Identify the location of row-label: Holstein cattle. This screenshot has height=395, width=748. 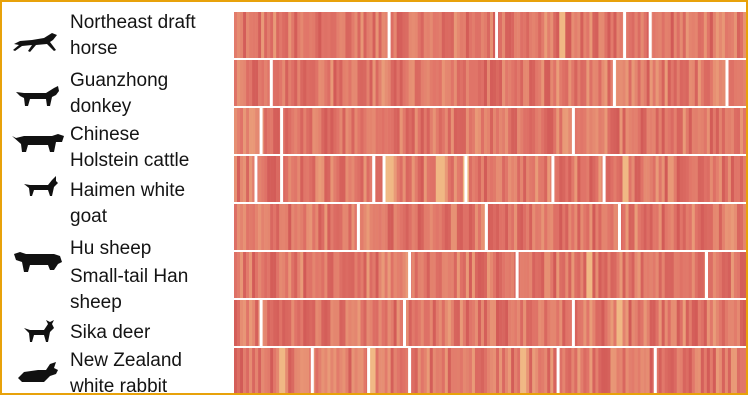
(130, 160).